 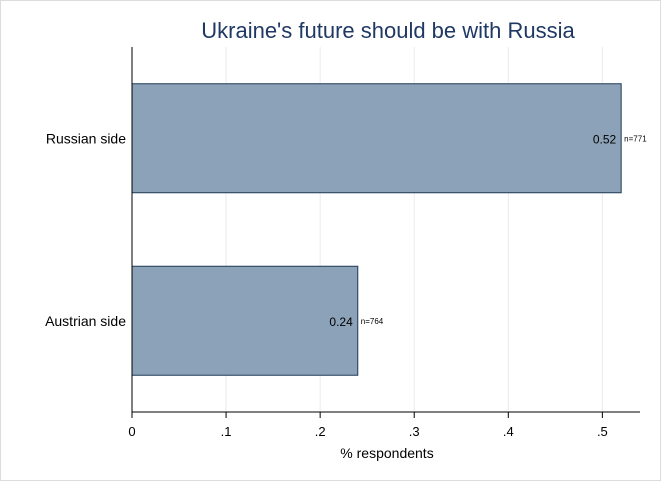 I want to click on category-label-1: Austrian side, so click(x=85, y=321).